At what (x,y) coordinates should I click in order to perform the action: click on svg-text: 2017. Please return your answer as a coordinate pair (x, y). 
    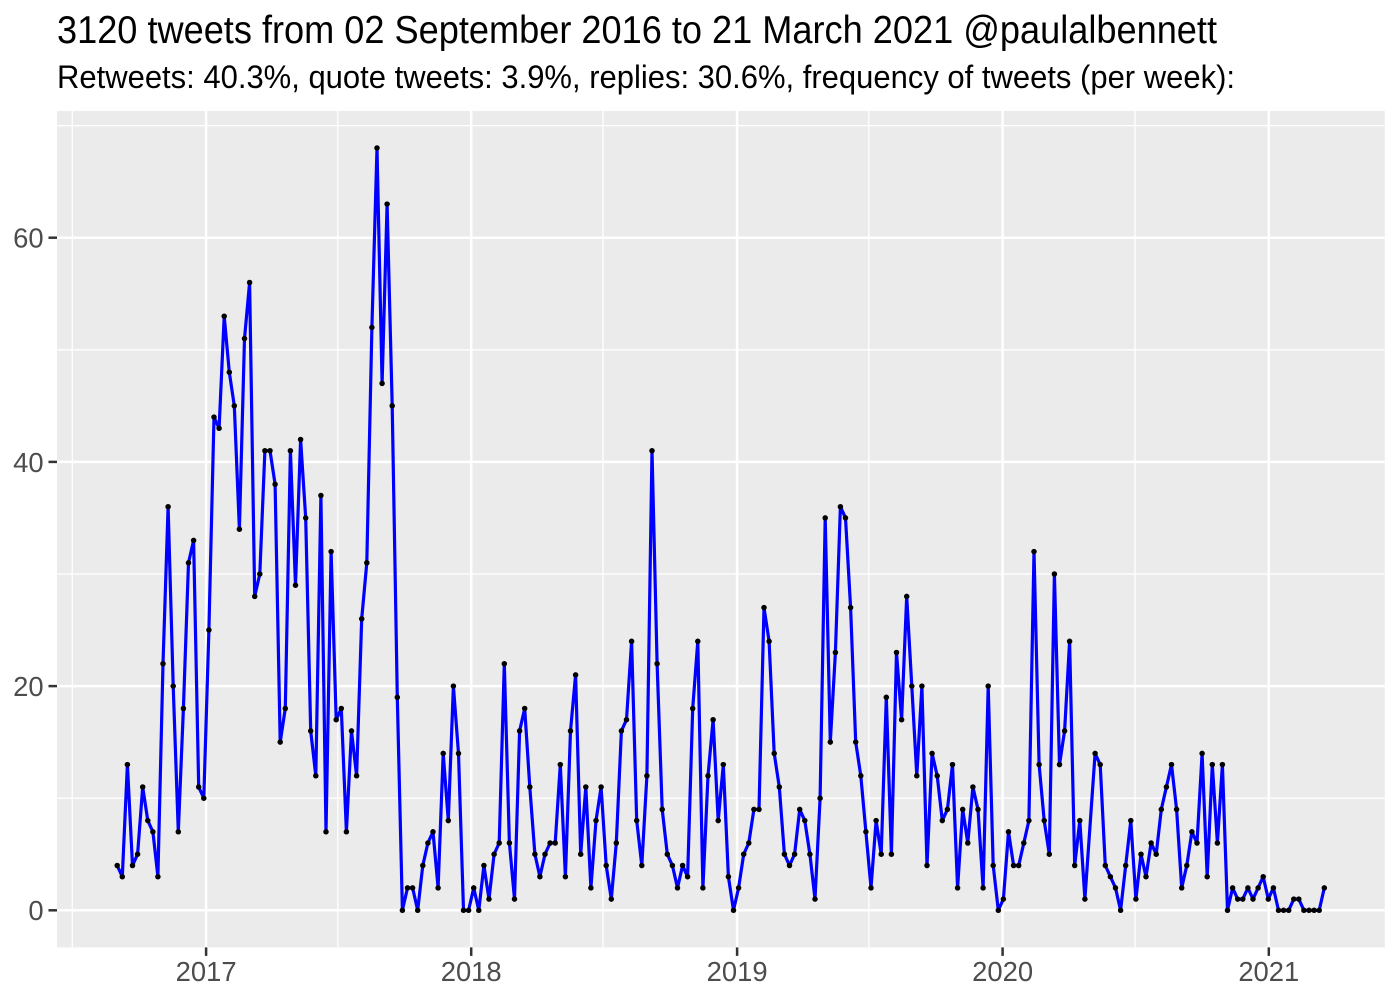
    Looking at the image, I should click on (206, 971).